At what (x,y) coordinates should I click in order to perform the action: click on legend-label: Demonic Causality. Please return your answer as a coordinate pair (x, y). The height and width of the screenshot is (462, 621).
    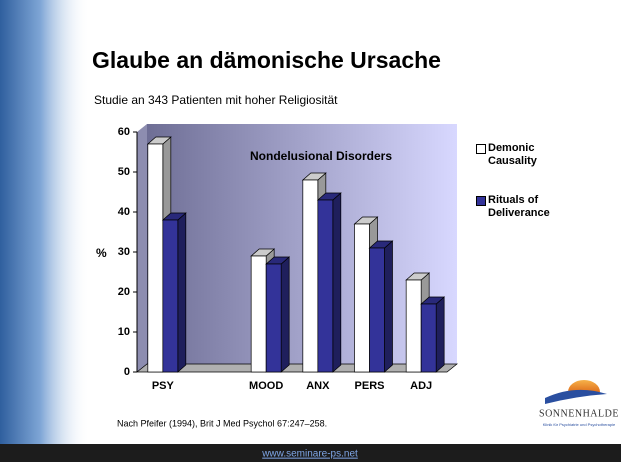
    Looking at the image, I should click on (512, 154).